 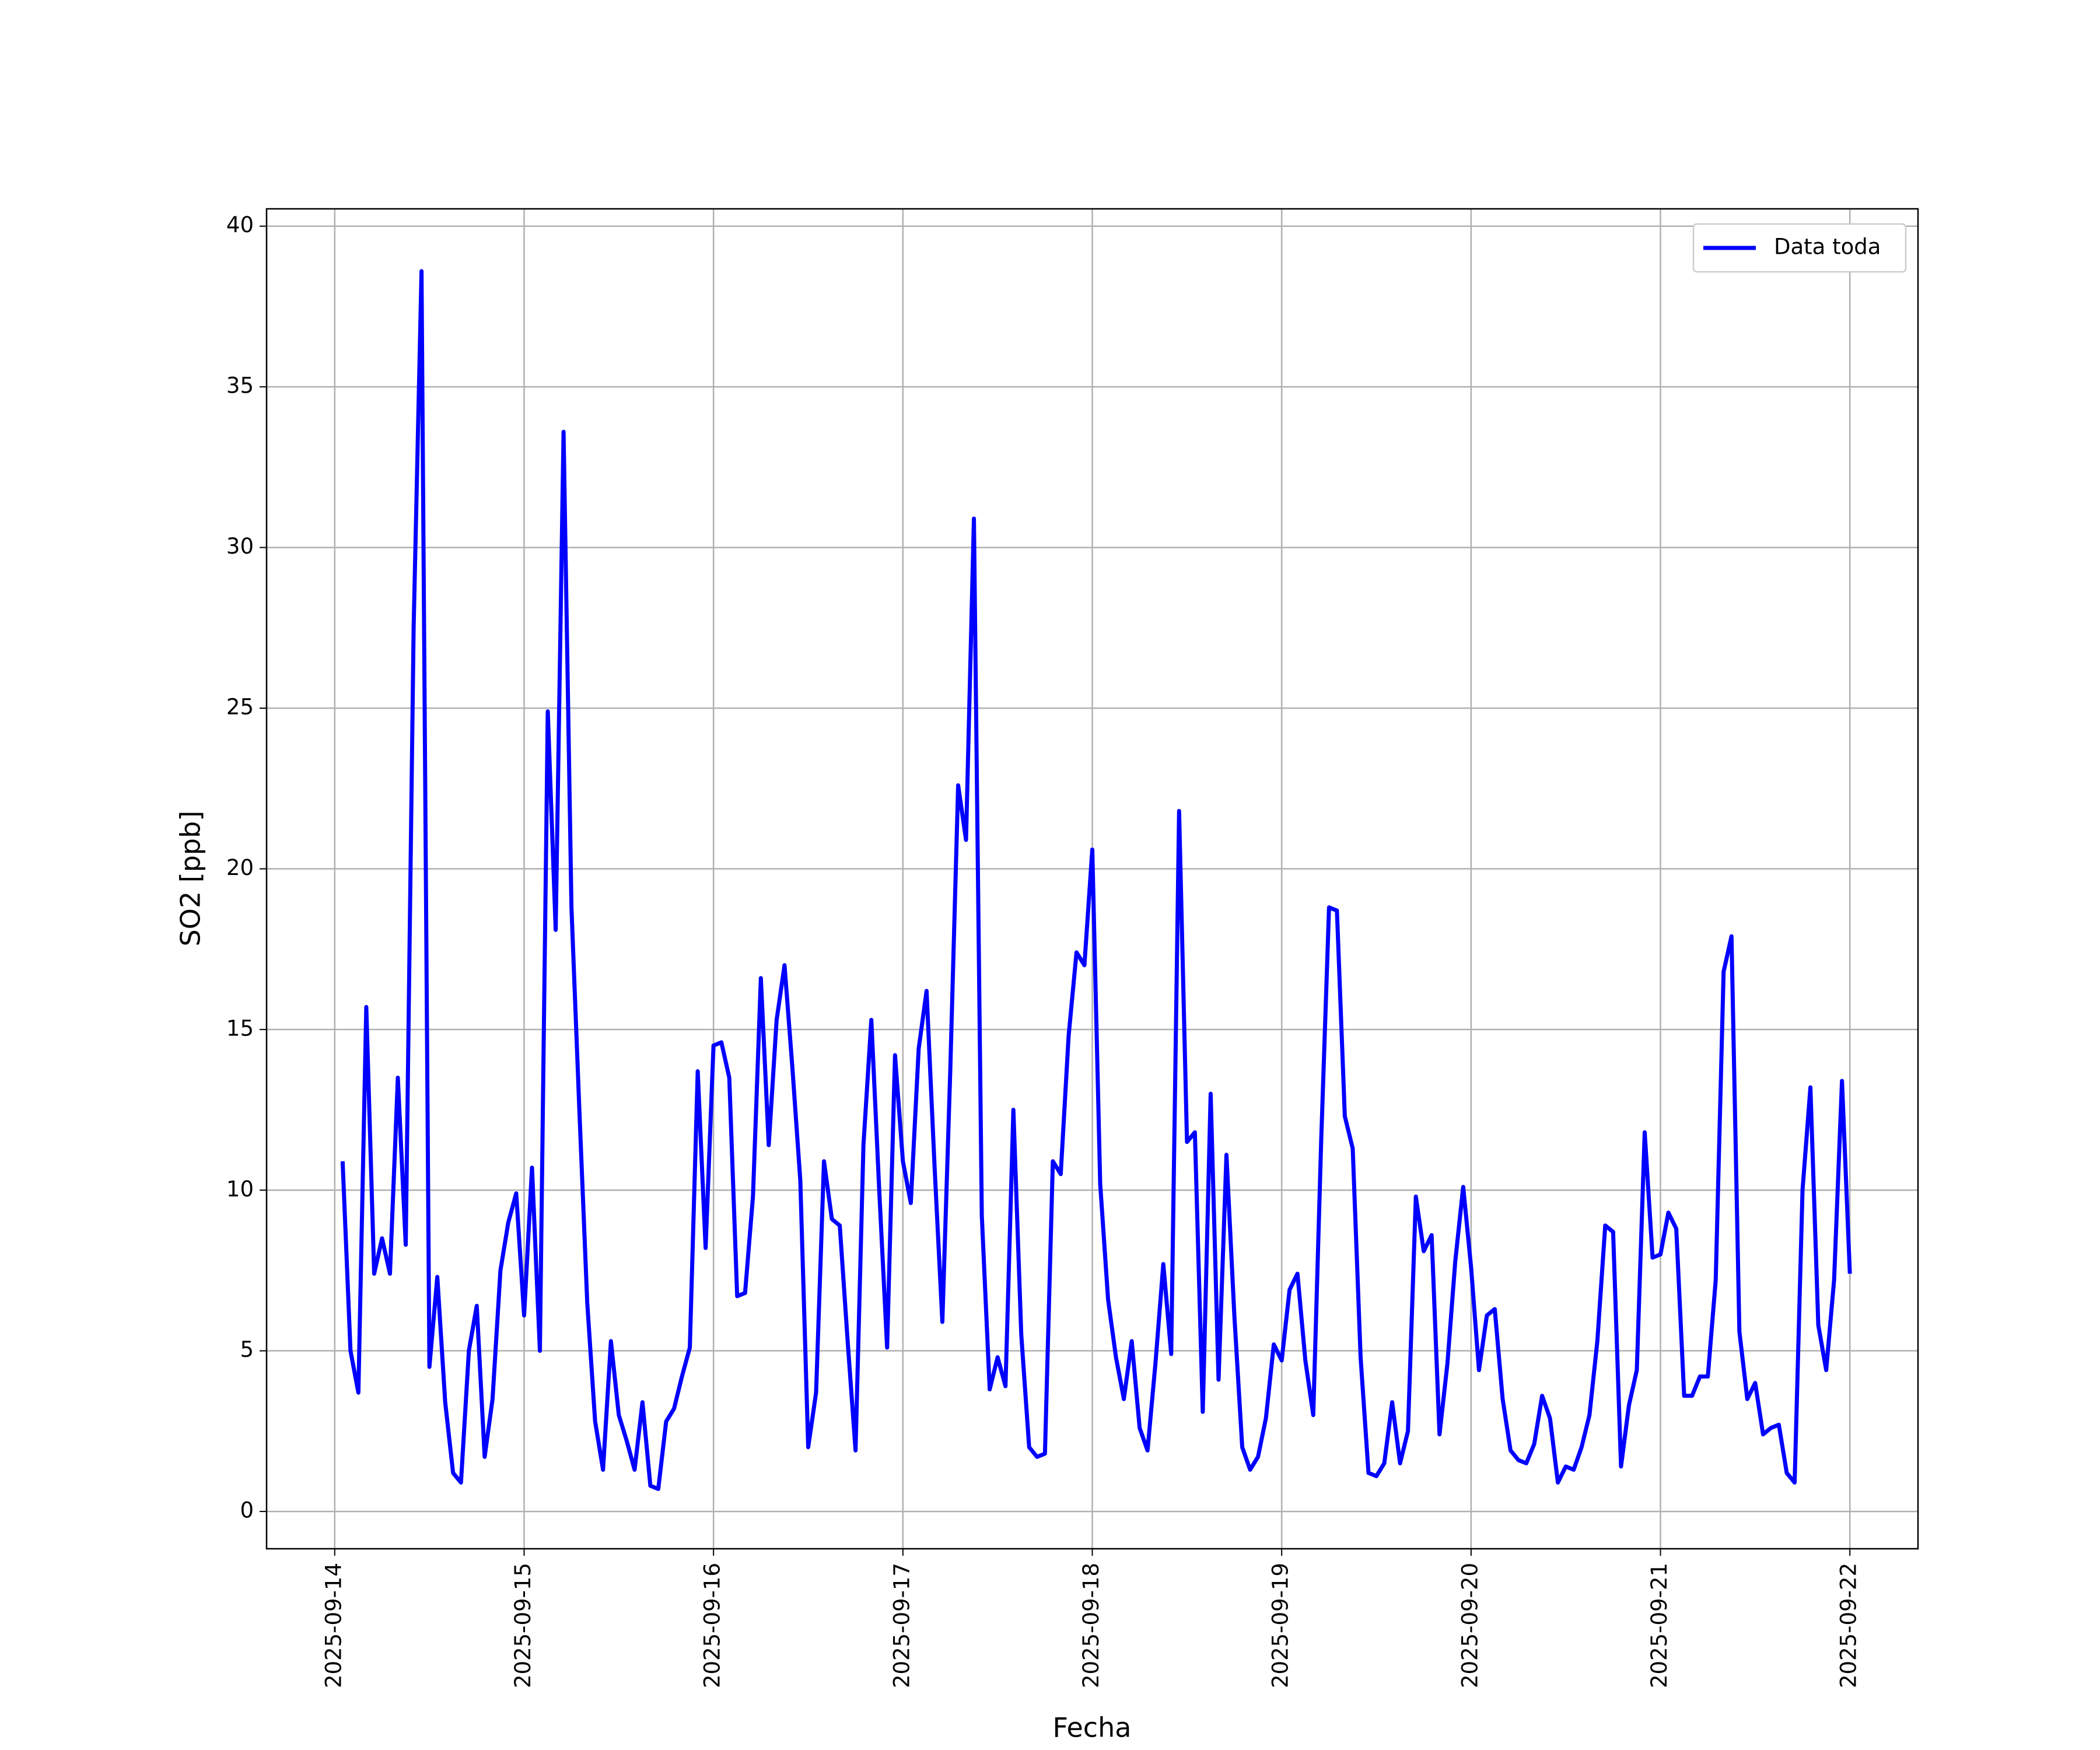 I want to click on y-tick-label: 0, so click(x=247, y=1510).